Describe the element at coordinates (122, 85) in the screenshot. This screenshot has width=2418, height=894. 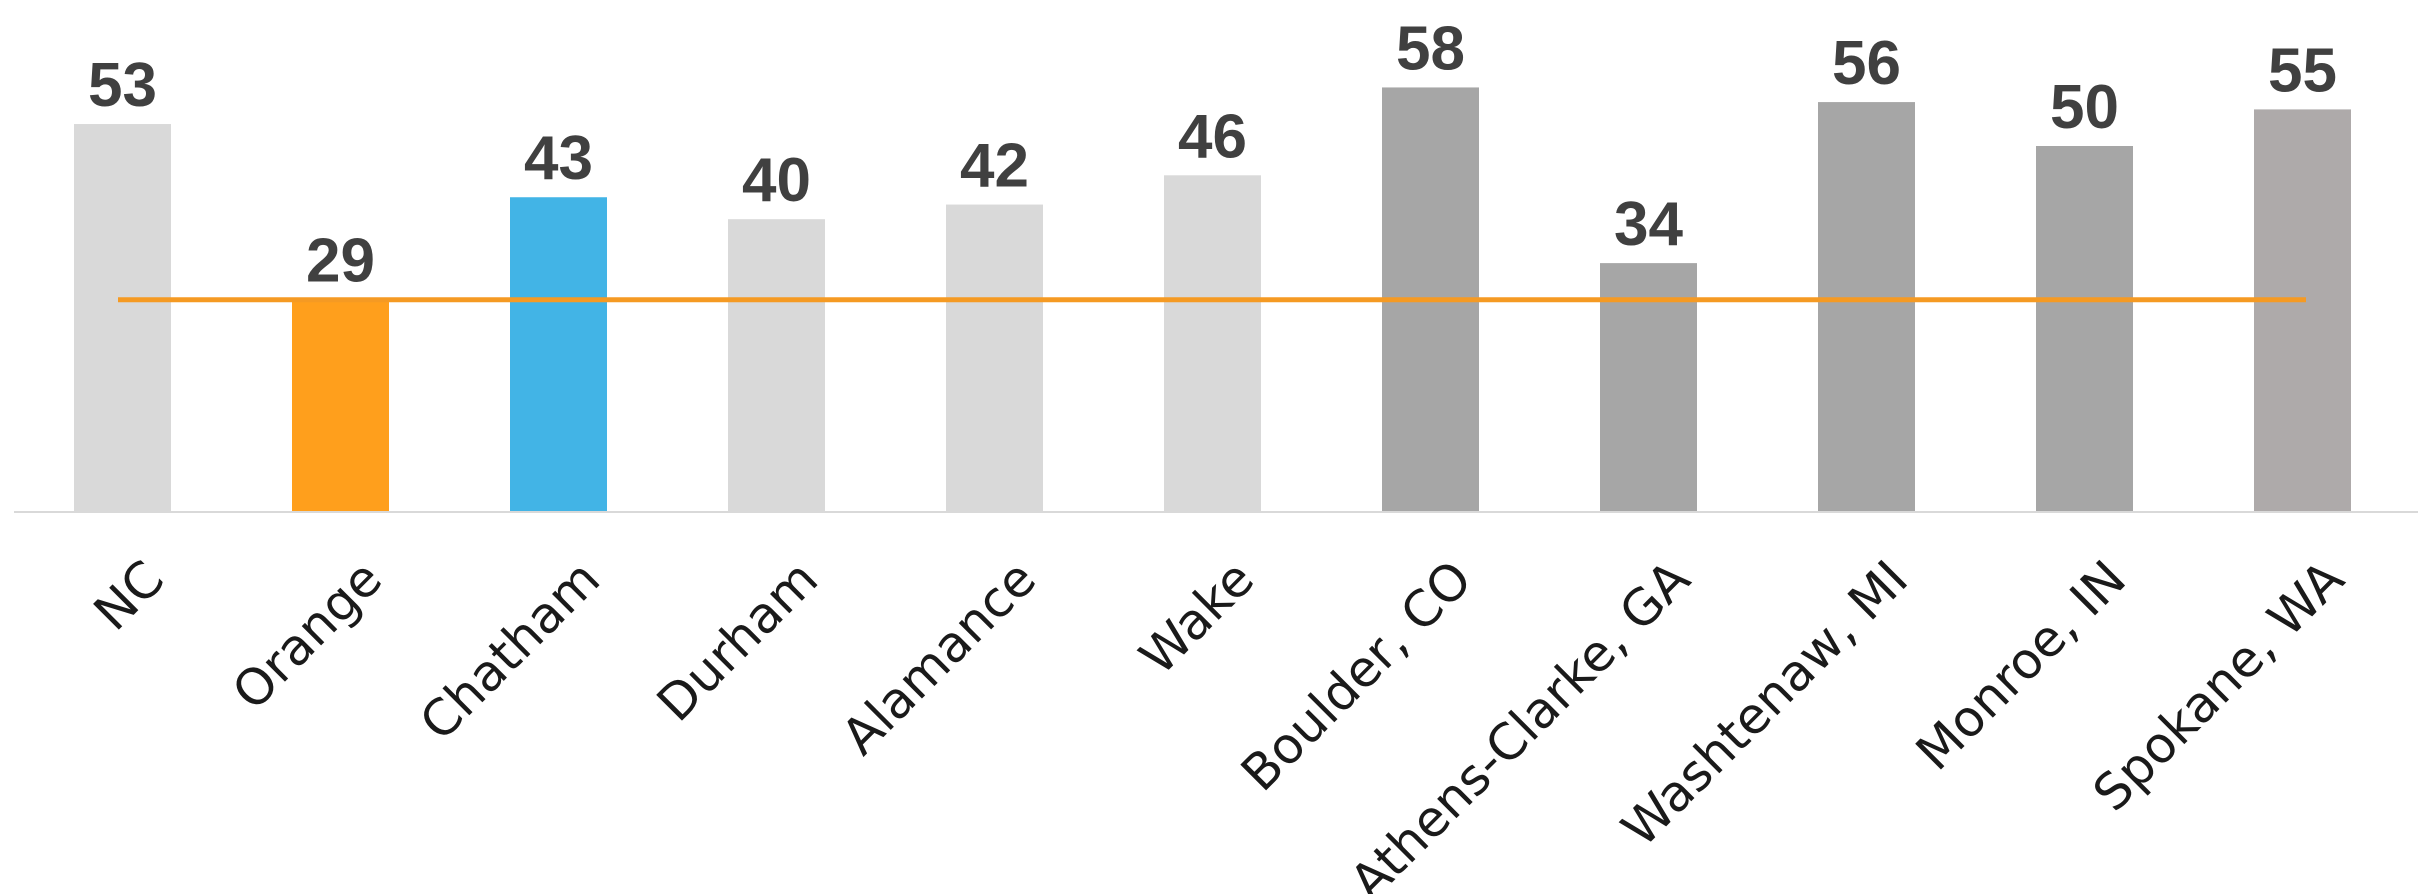
I see `data-label: 53` at that location.